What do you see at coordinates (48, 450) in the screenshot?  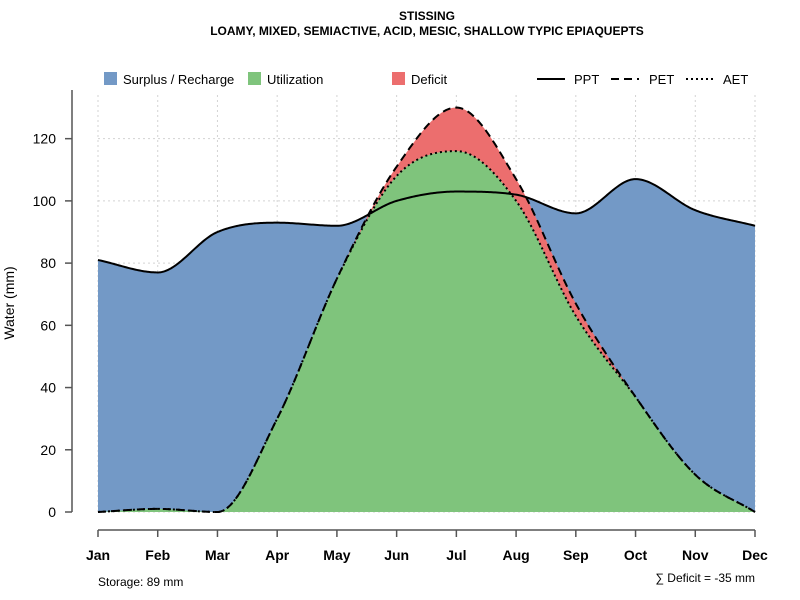 I see `y-tick-label-20: 20` at bounding box center [48, 450].